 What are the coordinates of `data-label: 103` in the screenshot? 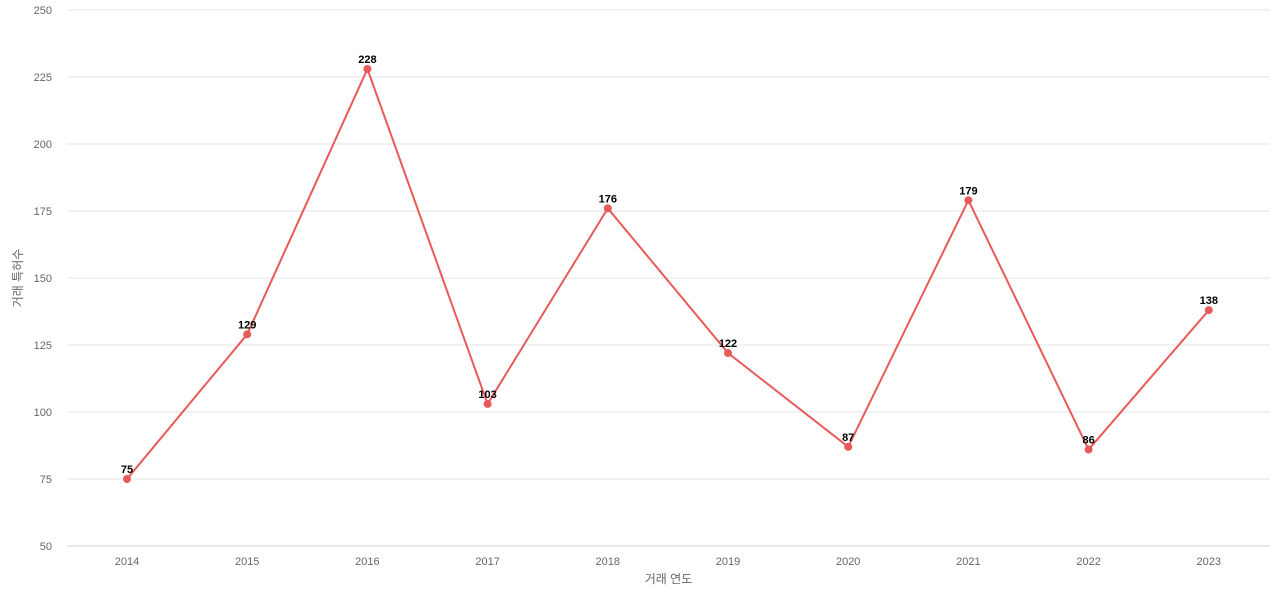 It's located at (487, 395).